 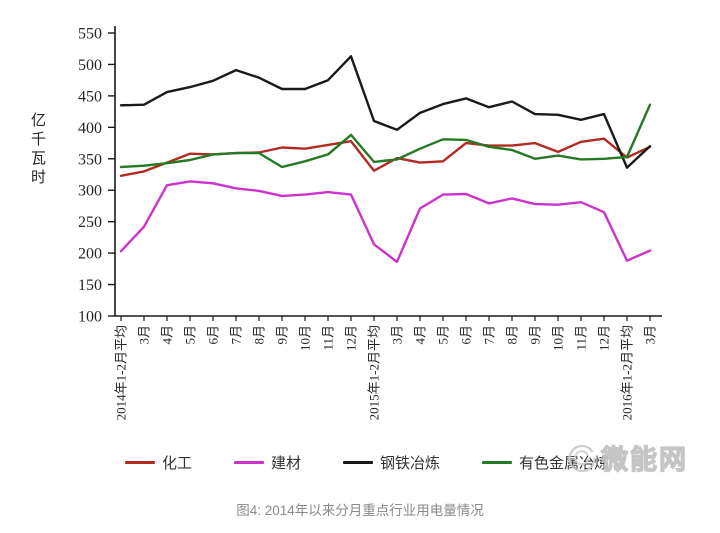 I want to click on legend-swatch-building-materials, so click(x=249, y=462).